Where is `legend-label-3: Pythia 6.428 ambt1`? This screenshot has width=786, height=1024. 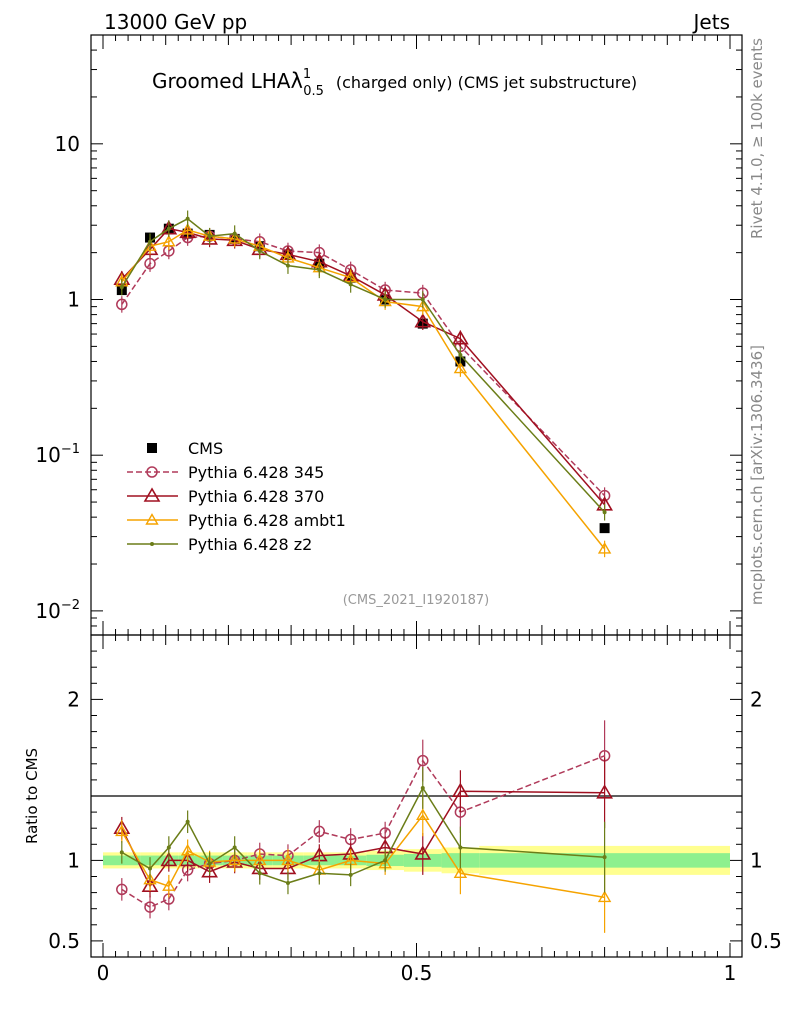
legend-label-3: Pythia 6.428 ambt1 is located at coordinates (267, 520).